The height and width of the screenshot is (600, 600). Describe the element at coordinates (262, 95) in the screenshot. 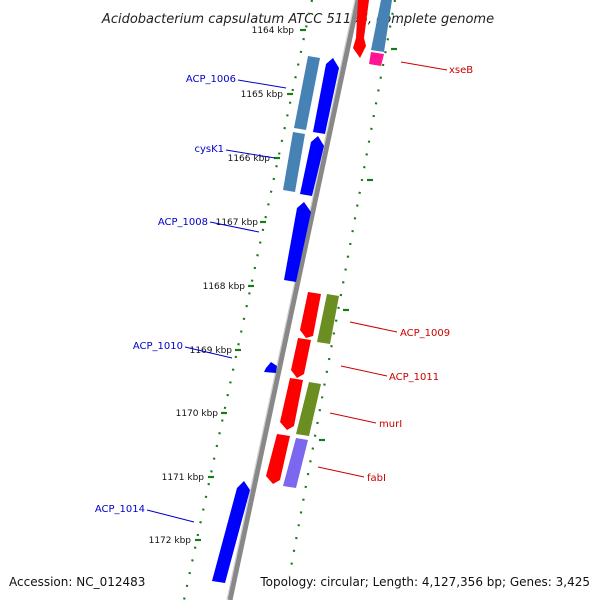

I see `scale-label: 1165 kbp` at that location.